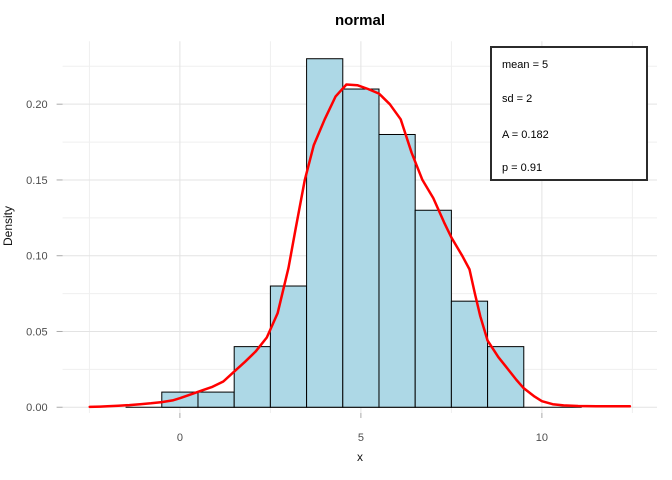  Describe the element at coordinates (569, 113) in the screenshot. I see `stats-annotation-box: mean = 5 sd = 2 A = 0.182 p = 0.91` at that location.